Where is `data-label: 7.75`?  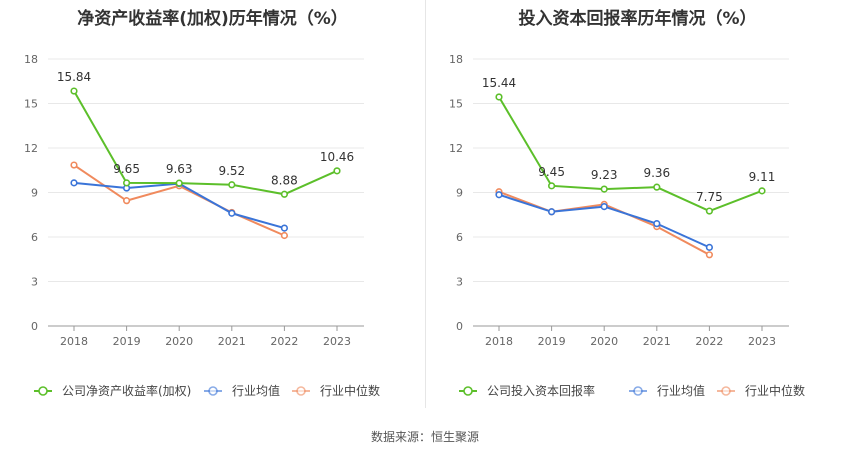
data-label: 7.75 is located at coordinates (709, 197).